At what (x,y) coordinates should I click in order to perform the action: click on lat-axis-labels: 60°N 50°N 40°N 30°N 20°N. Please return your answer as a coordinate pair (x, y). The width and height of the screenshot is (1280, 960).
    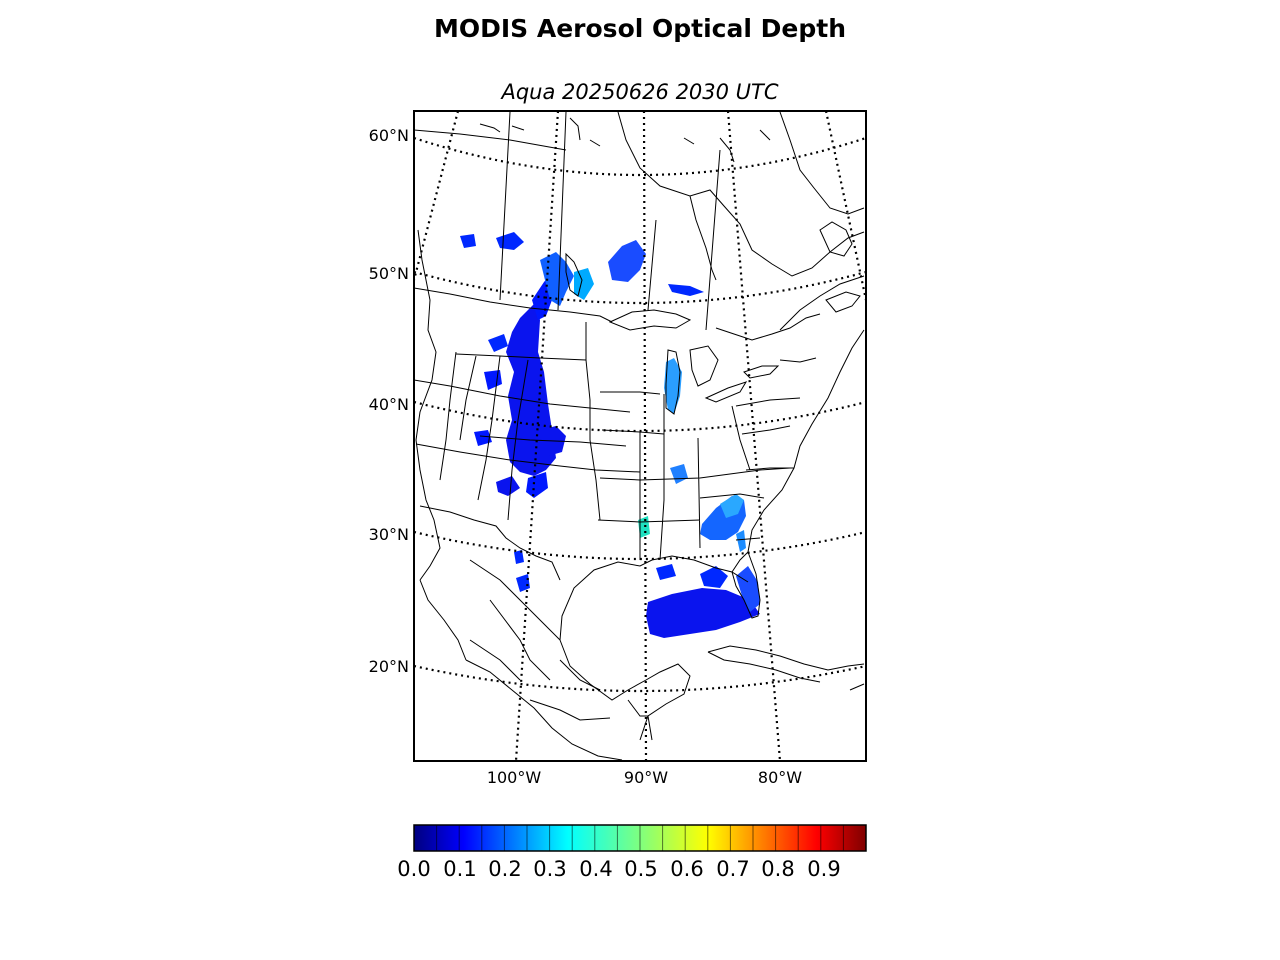
    Looking at the image, I should click on (389, 401).